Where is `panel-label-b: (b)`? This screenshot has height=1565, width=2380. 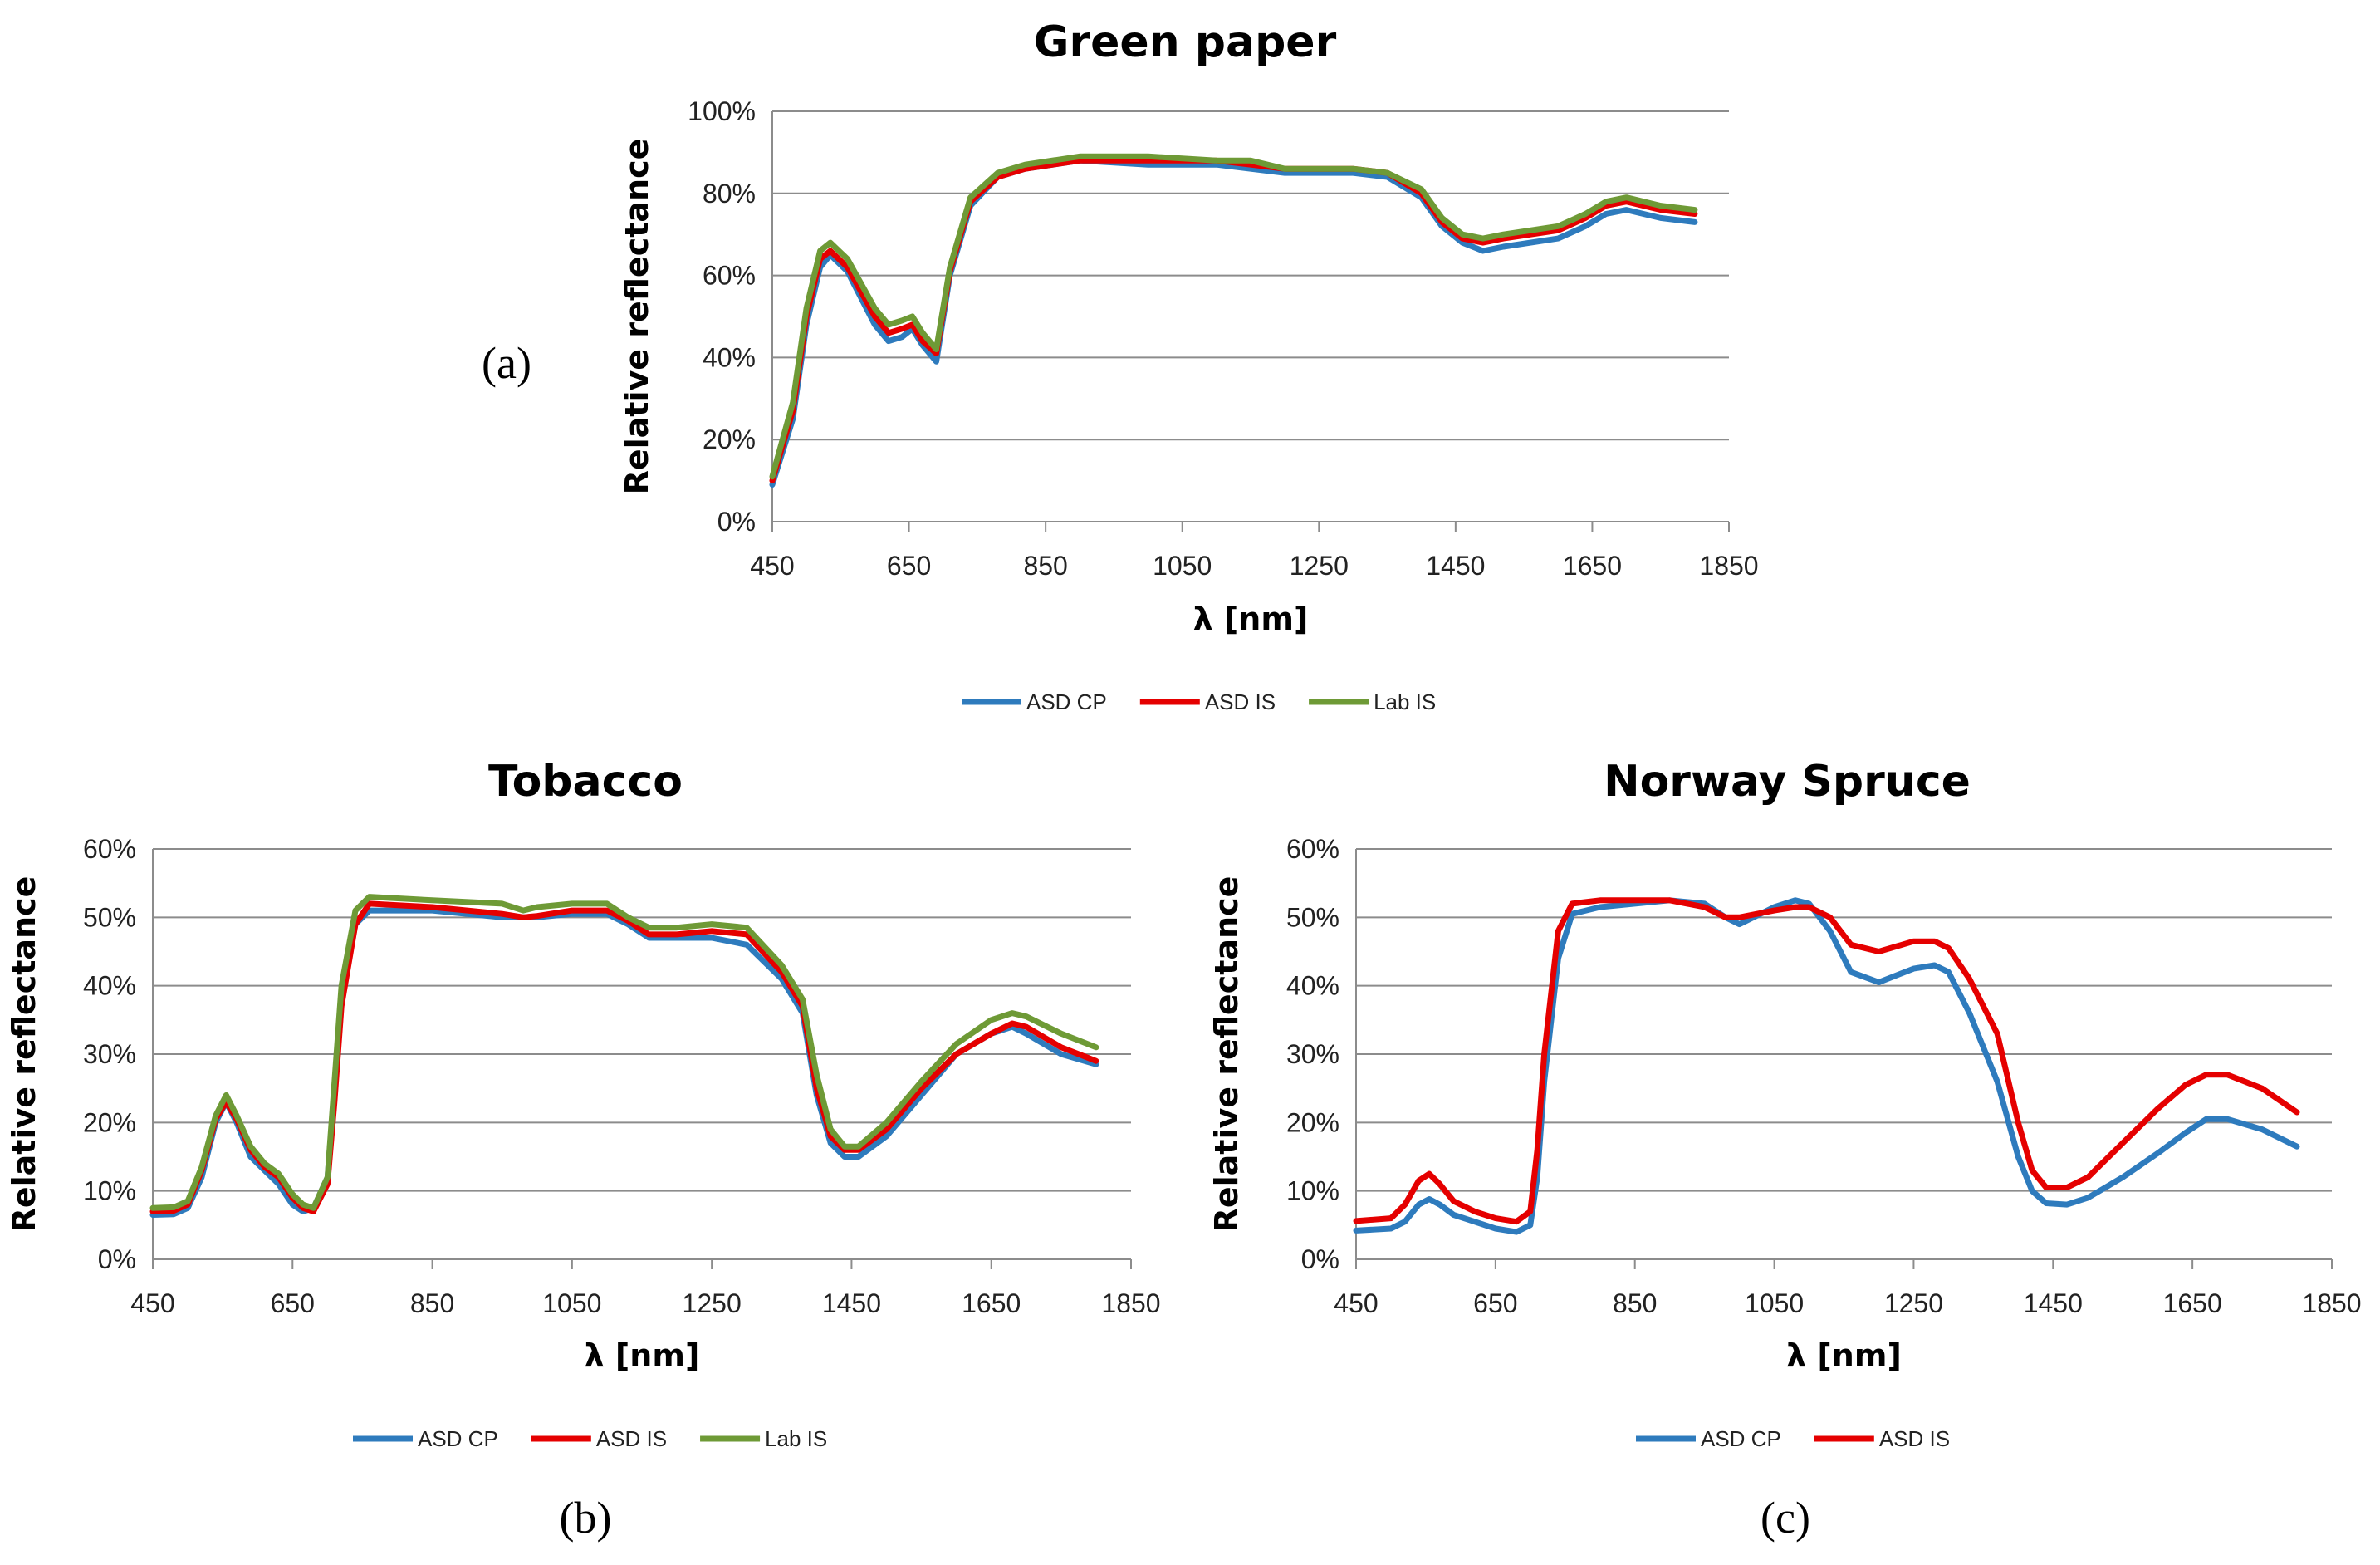 panel-label-b: (b) is located at coordinates (586, 1518).